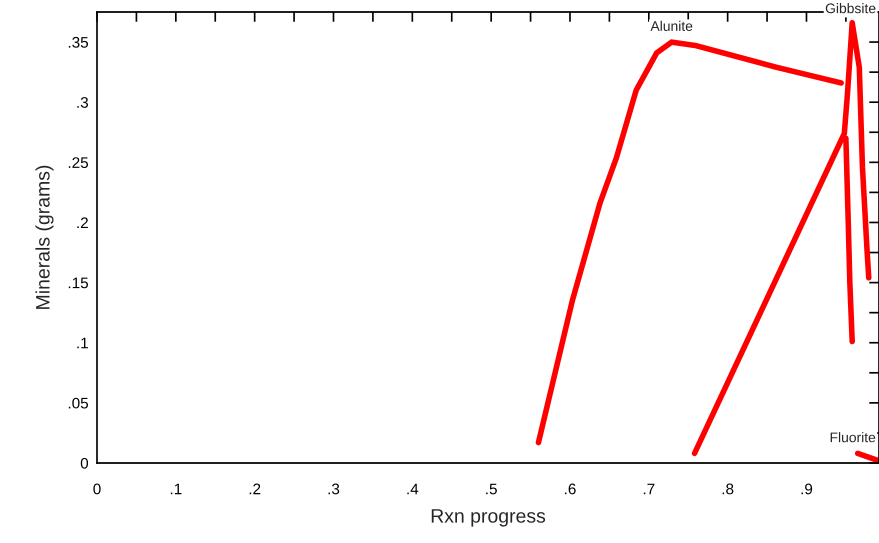 This screenshot has width=879, height=543. I want to click on annotation: Fluorite, so click(853, 437).